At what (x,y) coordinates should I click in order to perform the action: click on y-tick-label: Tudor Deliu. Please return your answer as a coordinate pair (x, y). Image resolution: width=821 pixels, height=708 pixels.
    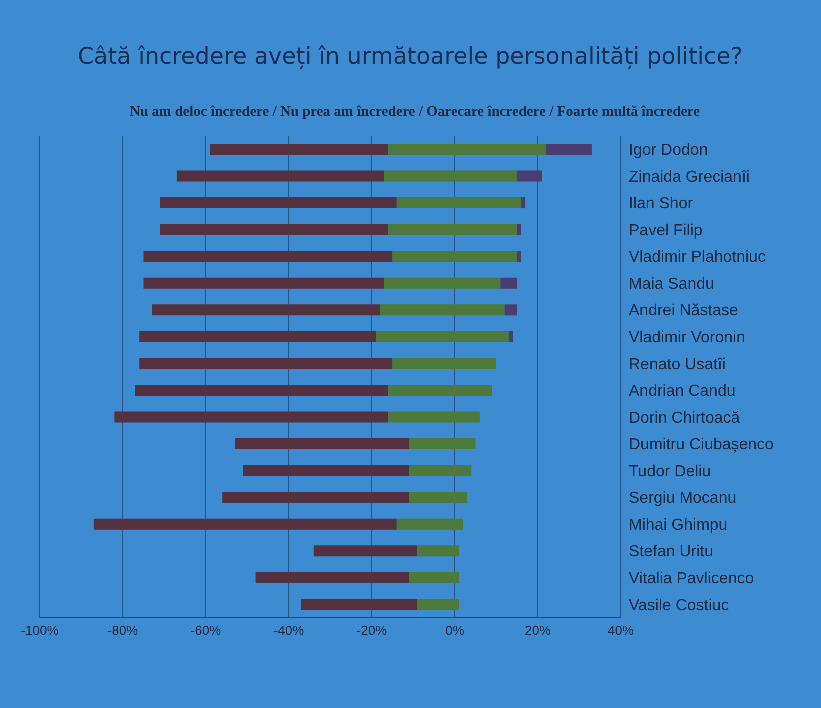
    Looking at the image, I should click on (670, 471).